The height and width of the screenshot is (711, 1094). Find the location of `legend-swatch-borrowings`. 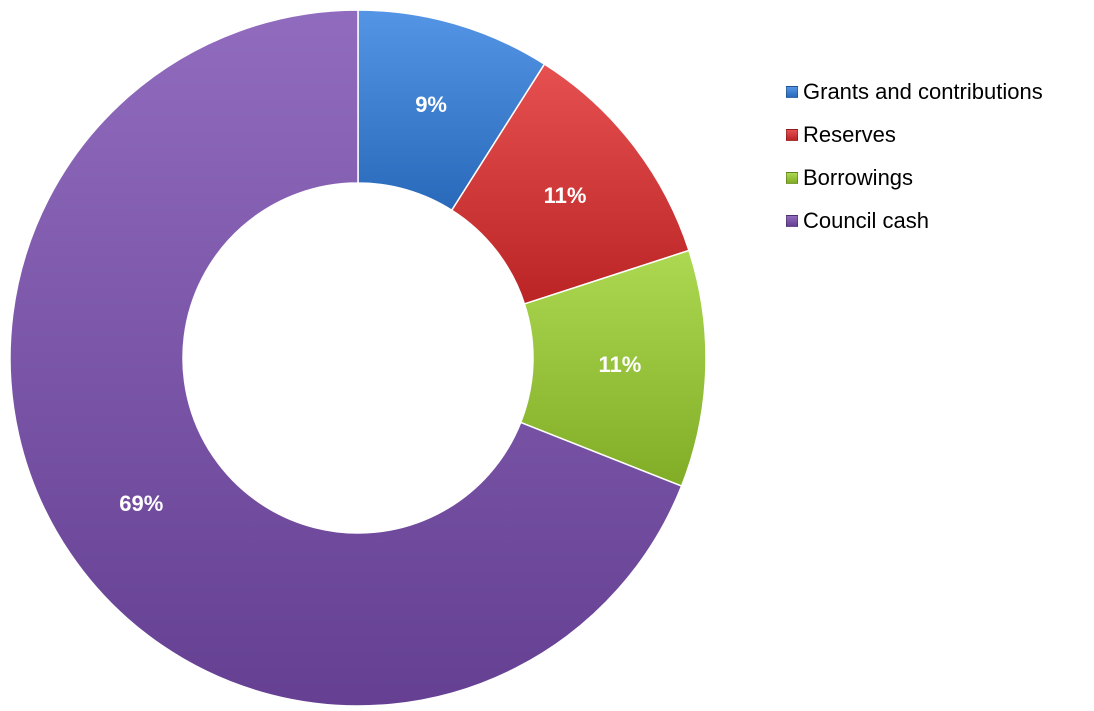

legend-swatch-borrowings is located at coordinates (792, 178).